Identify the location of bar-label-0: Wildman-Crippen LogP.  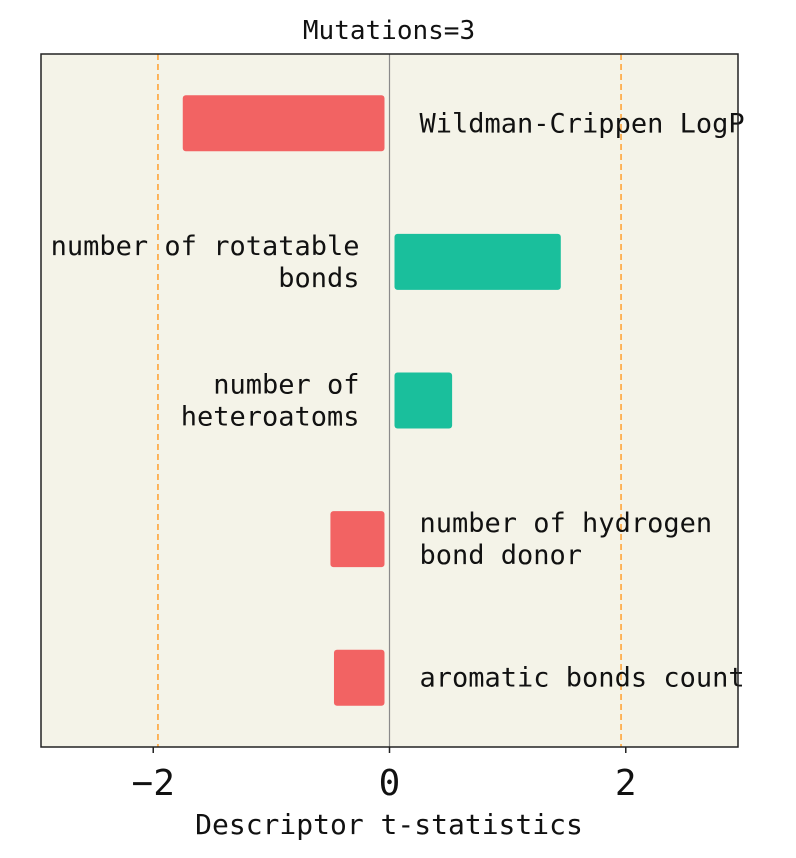
(582, 123).